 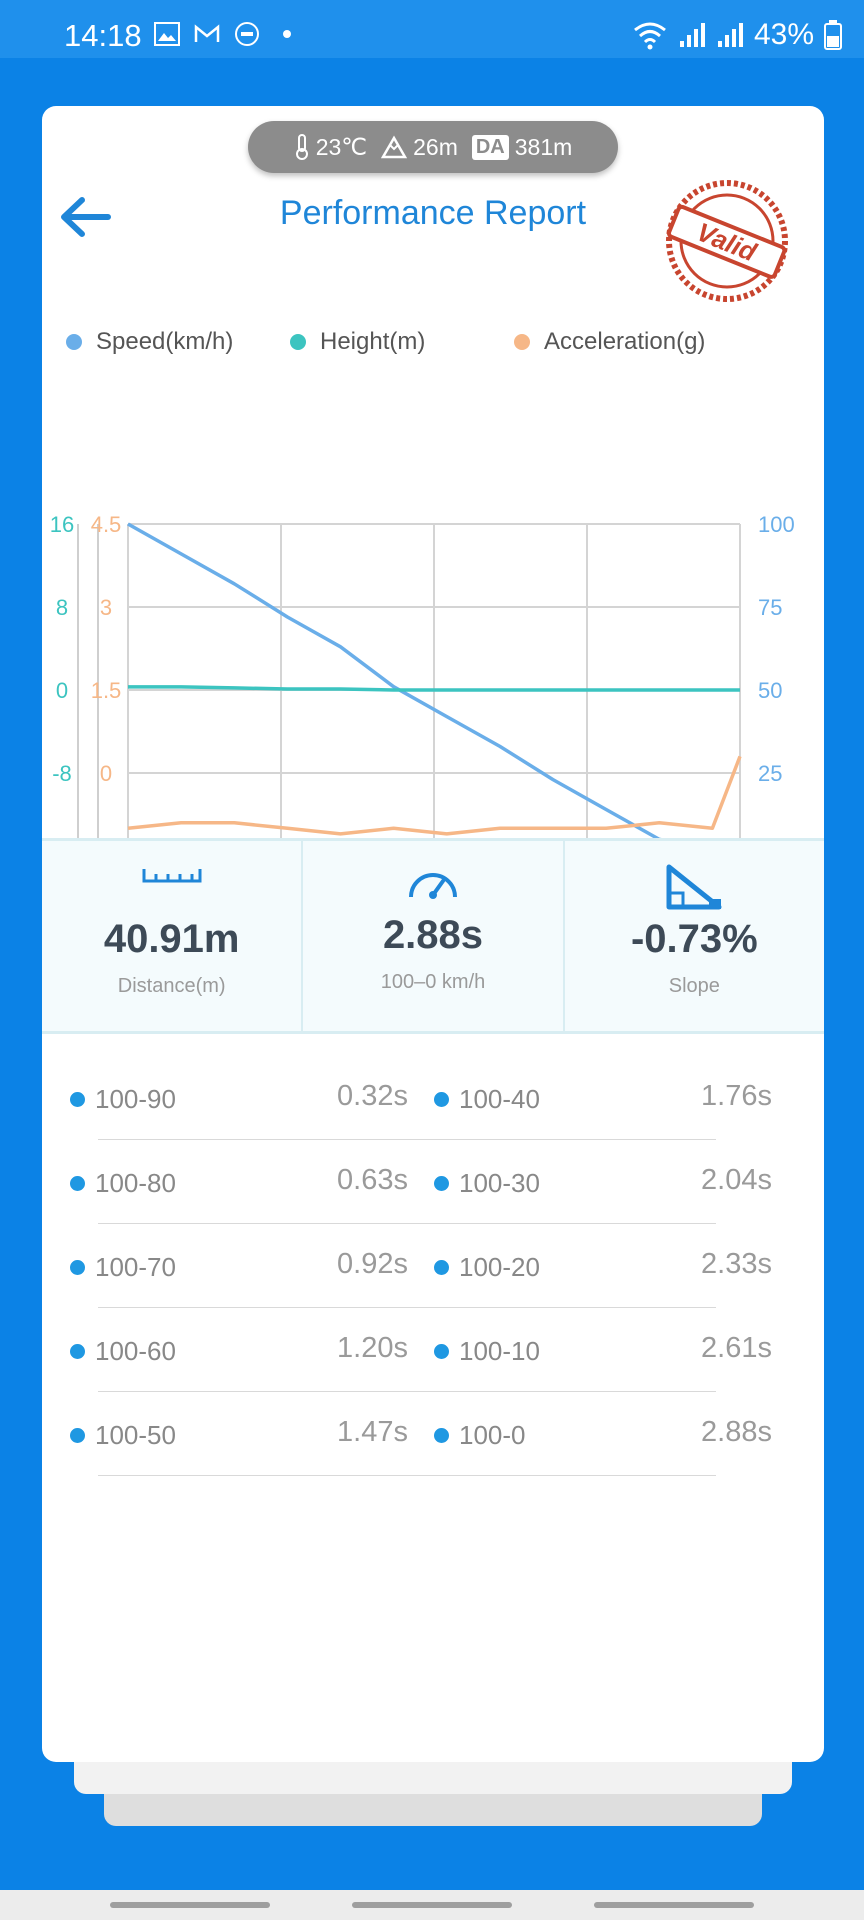 What do you see at coordinates (106, 773) in the screenshot?
I see `accel-tick-label: 0` at bounding box center [106, 773].